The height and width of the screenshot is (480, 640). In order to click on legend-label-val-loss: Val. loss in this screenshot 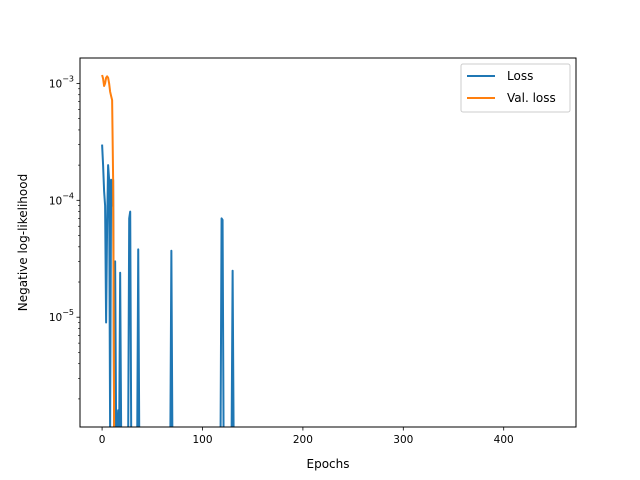, I will do `click(531, 98)`.